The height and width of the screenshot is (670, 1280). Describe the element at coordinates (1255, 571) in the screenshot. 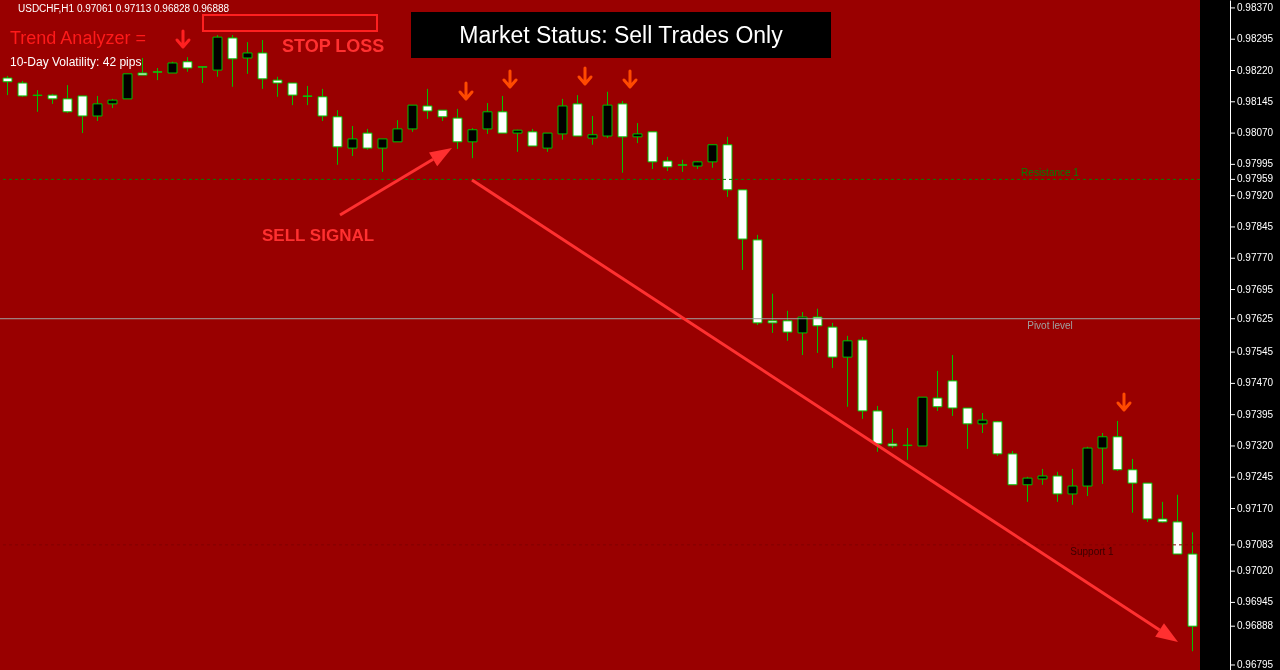

I see `y-tick-label: 0.97020` at that location.